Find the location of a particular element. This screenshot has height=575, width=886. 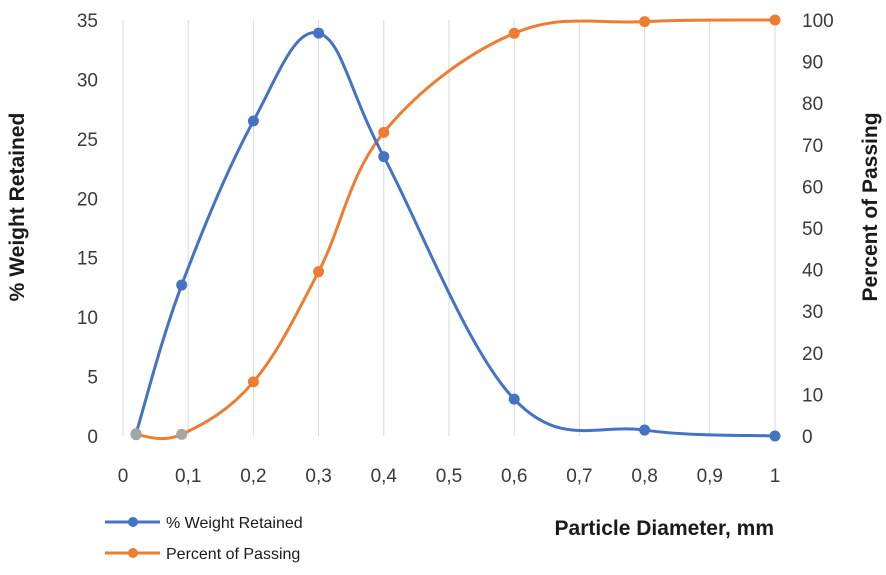

x-axis-ticks: 0 0,1 0,2 0,3 0,4 0,5 0,6 0,7 0,8 0,9 1 is located at coordinates (449, 476).